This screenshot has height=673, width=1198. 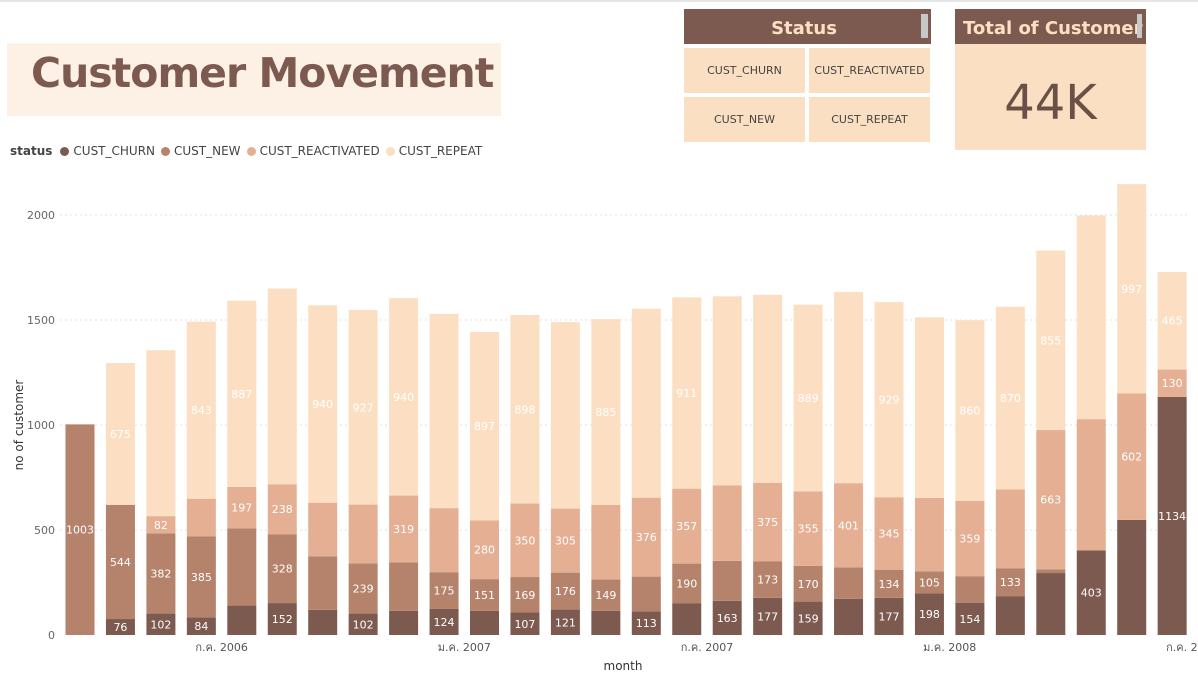 What do you see at coordinates (744, 119) in the screenshot?
I see `slicer-option-cust-new: CUST_NEW` at bounding box center [744, 119].